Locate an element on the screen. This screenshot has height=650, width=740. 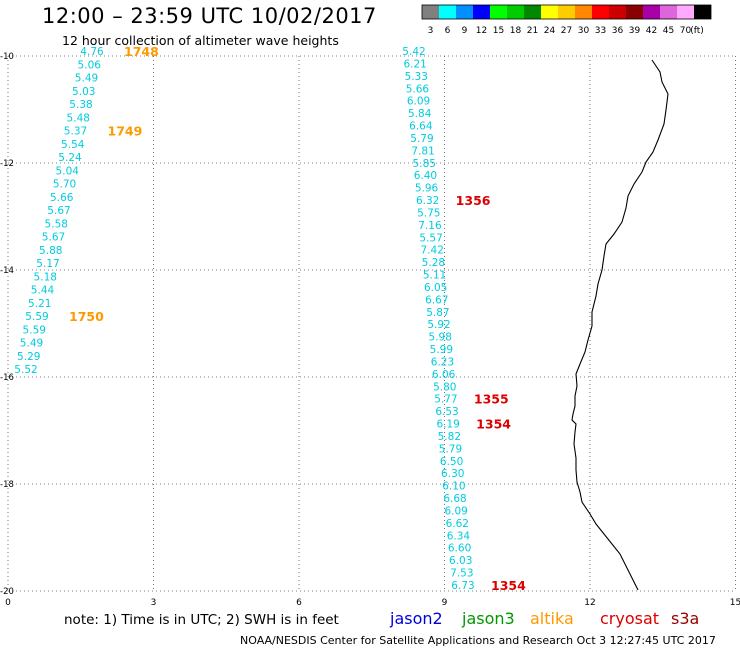
wave-height-value: 5.82 is located at coordinates (449, 437).